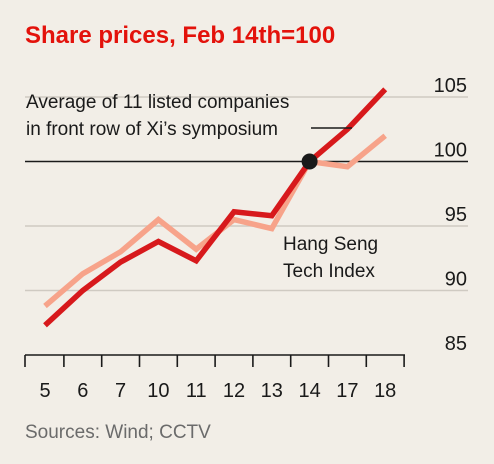  I want to click on x-tick-label-17: 17, so click(347, 391).